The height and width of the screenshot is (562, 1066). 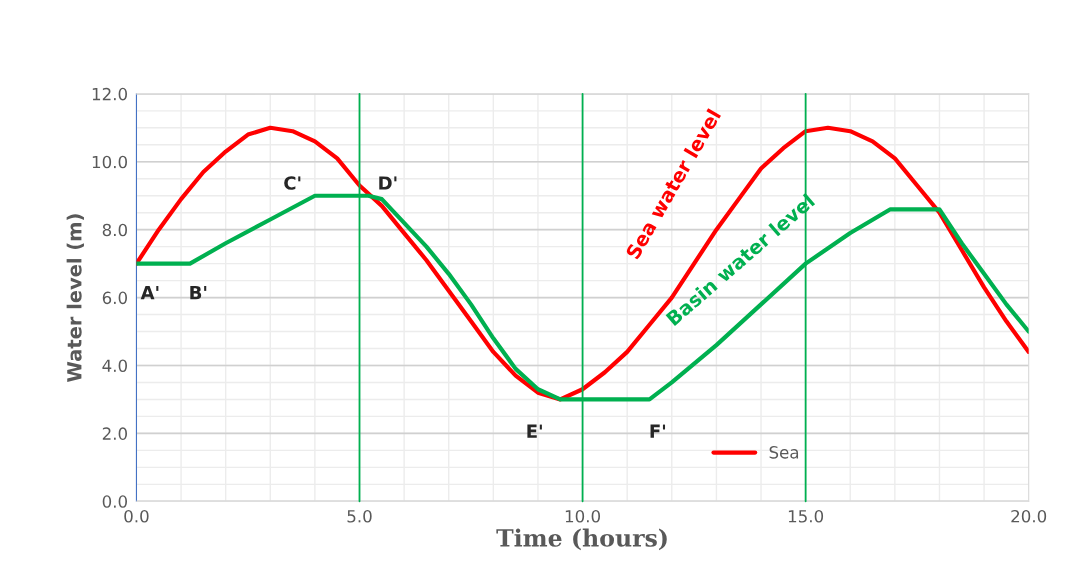 What do you see at coordinates (359, 516) in the screenshot?
I see `x-tick-label: 5.0` at bounding box center [359, 516].